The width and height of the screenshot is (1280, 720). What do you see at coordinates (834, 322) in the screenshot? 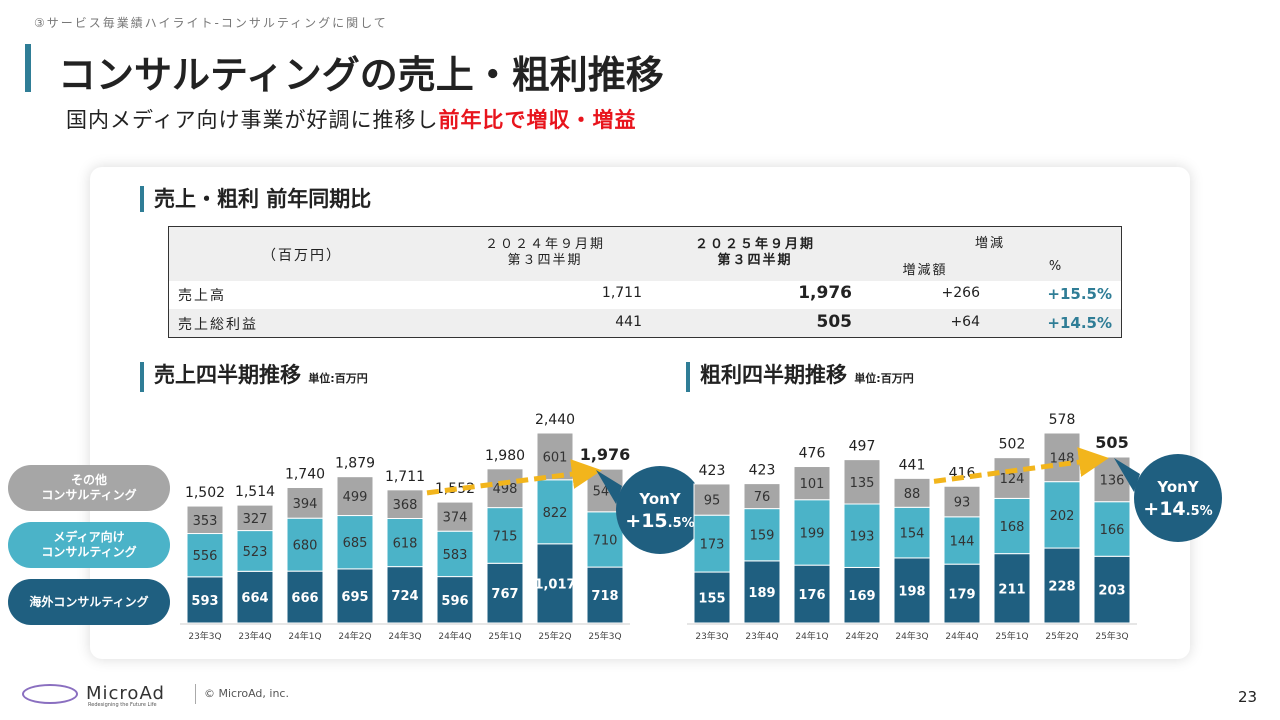
I see `table-cell: 505` at bounding box center [834, 322].